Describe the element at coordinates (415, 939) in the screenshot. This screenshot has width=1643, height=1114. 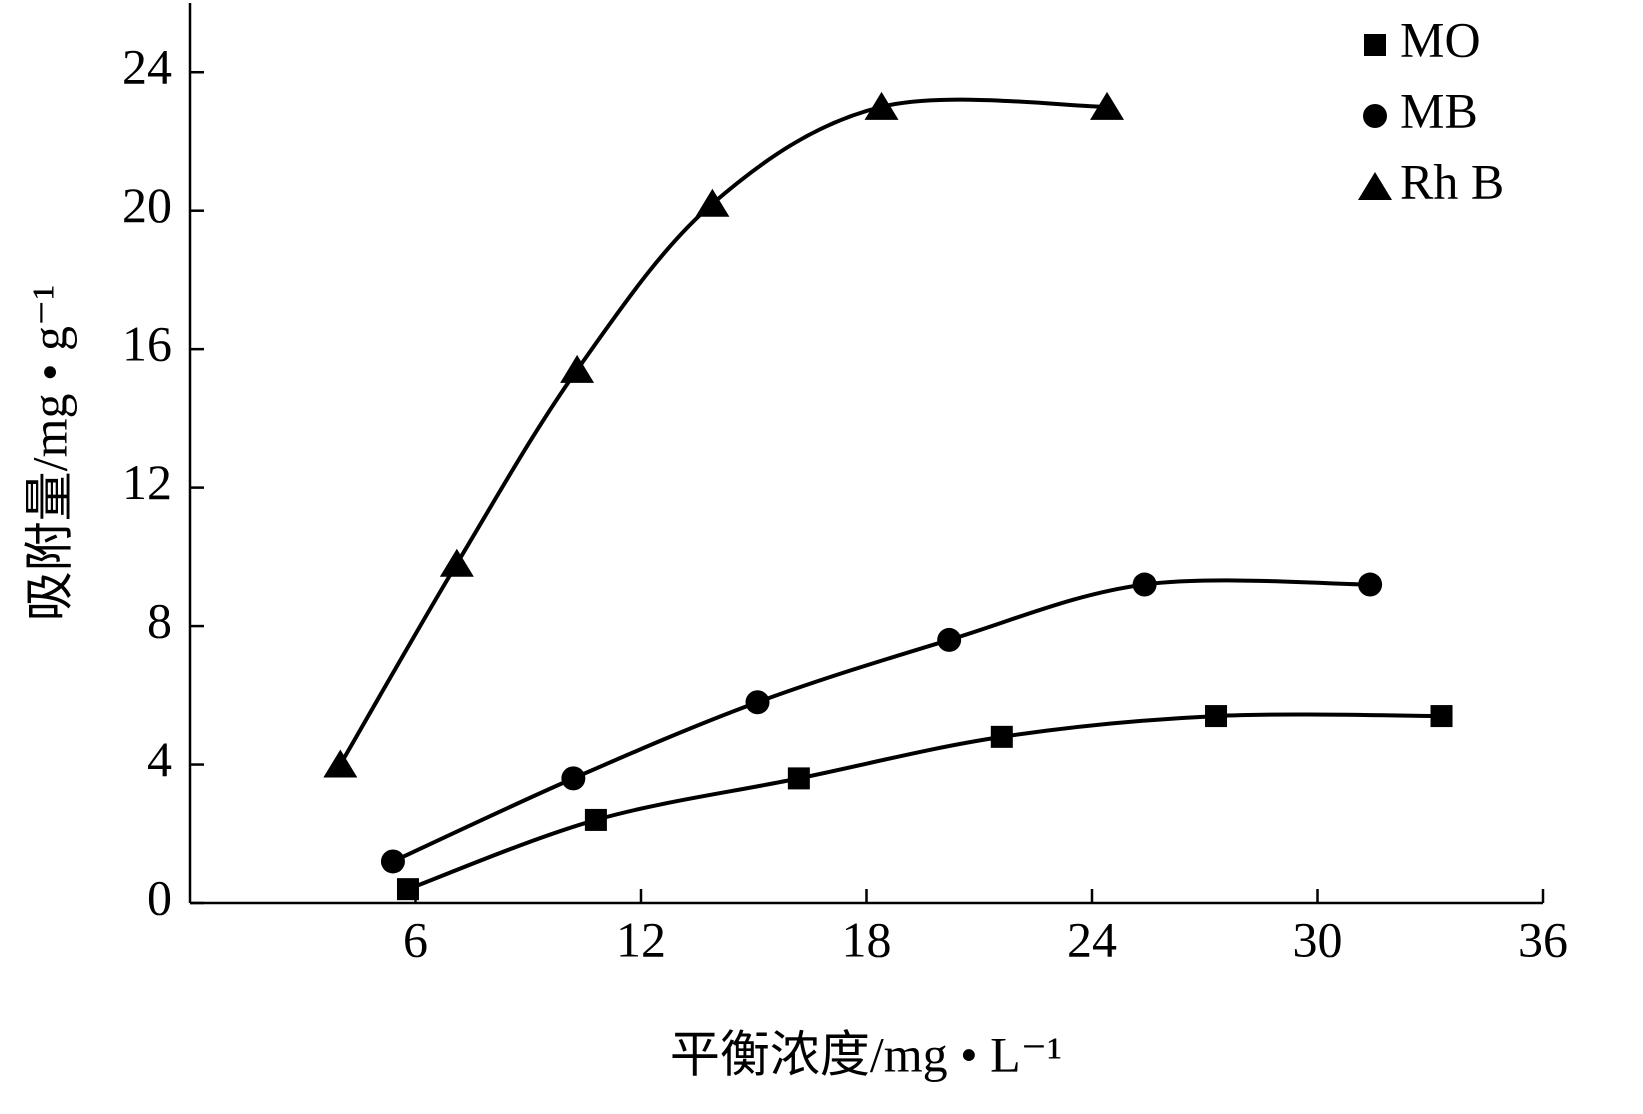
I see `x-tick-label: 6` at that location.